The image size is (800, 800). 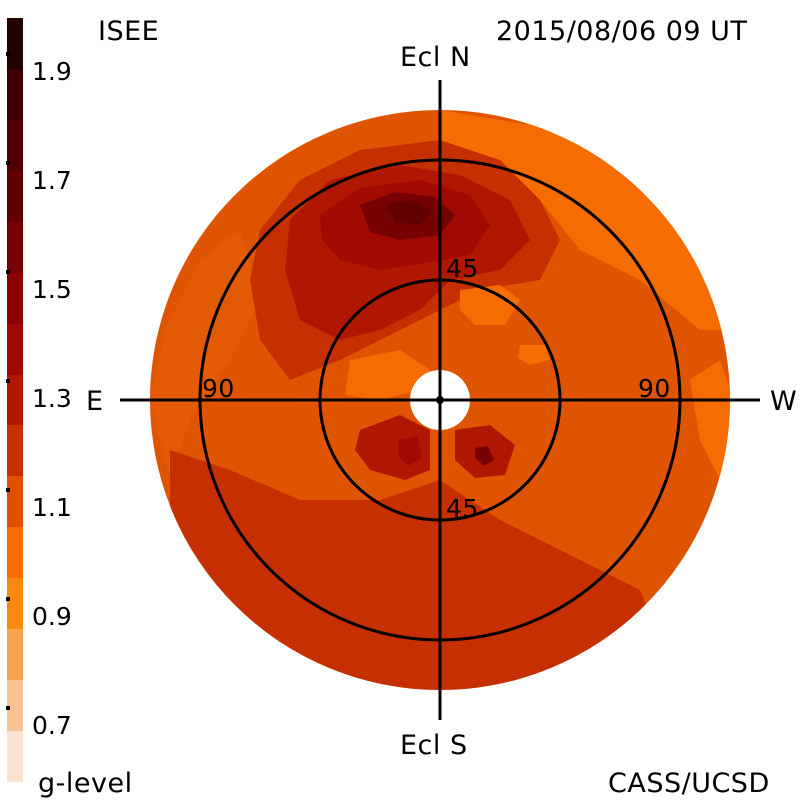 What do you see at coordinates (52, 617) in the screenshot?
I see `colorbar-tick-text: 0.9` at bounding box center [52, 617].